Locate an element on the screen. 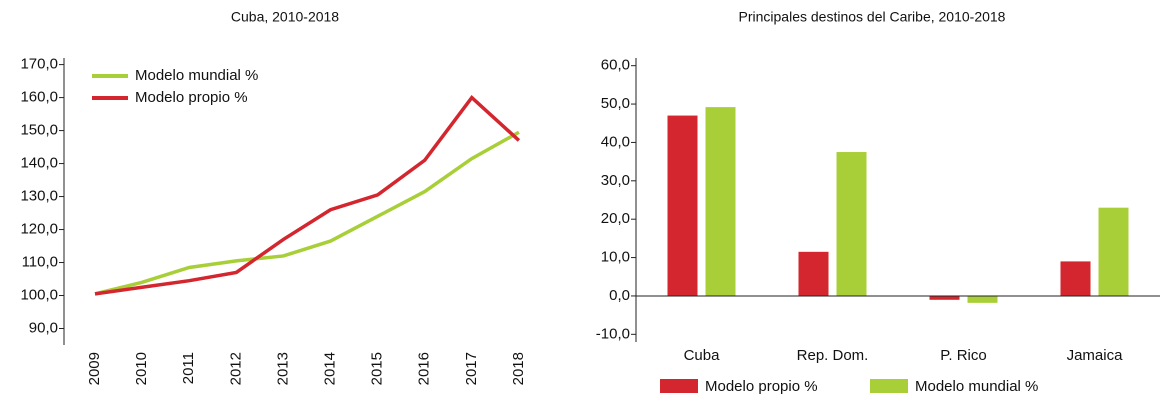  y-tick-label: 140,0 is located at coordinates (39, 163).